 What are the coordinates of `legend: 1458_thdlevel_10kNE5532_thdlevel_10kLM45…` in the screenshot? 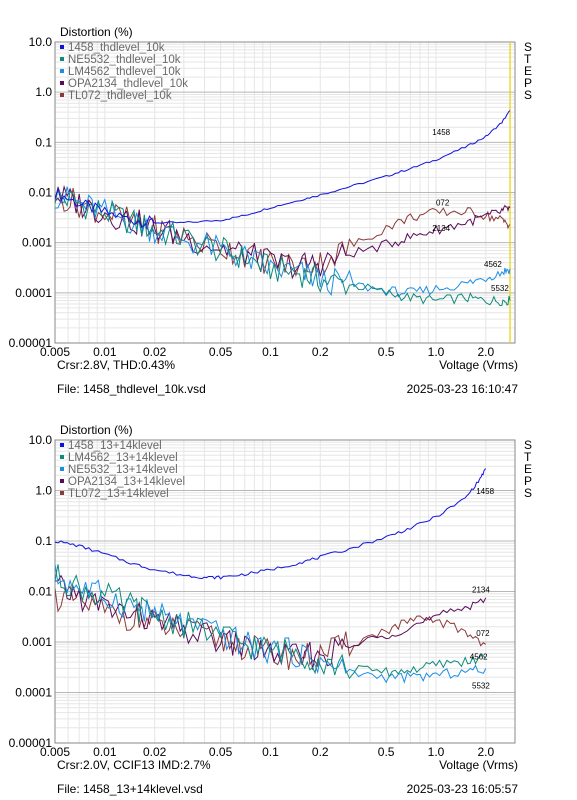 It's located at (124, 72).